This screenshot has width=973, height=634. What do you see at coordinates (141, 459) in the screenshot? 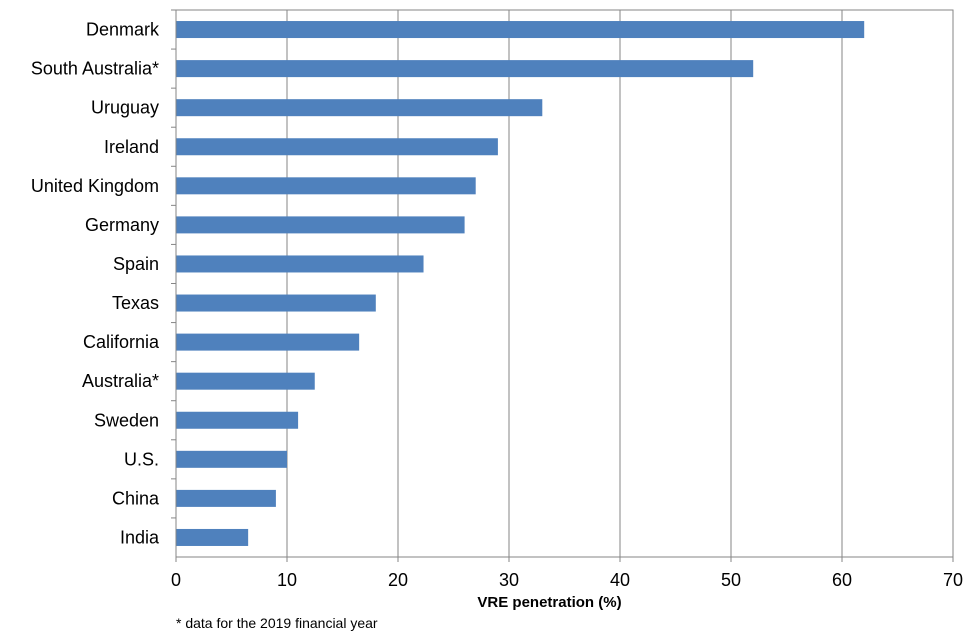
I see `category-label: U.S.` at bounding box center [141, 459].